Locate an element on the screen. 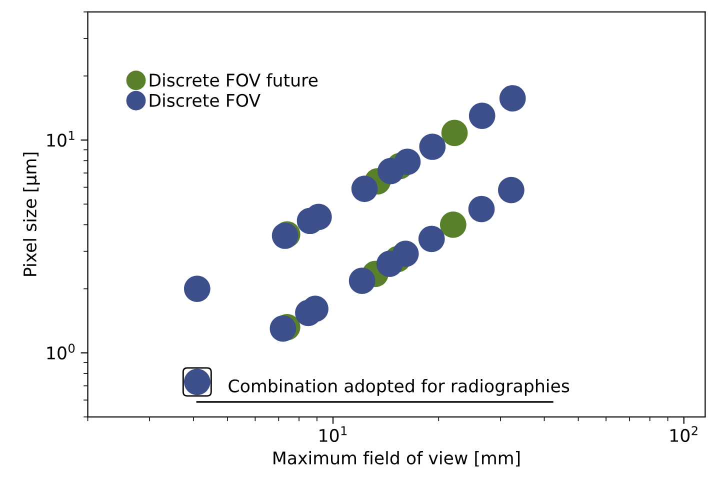  y-tick-label: 10$^{0}$ is located at coordinates (61, 352).